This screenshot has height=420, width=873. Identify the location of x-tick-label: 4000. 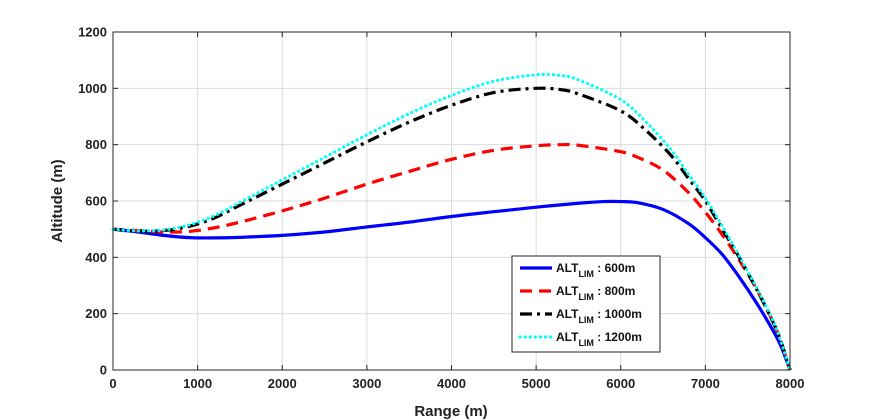
(451, 383).